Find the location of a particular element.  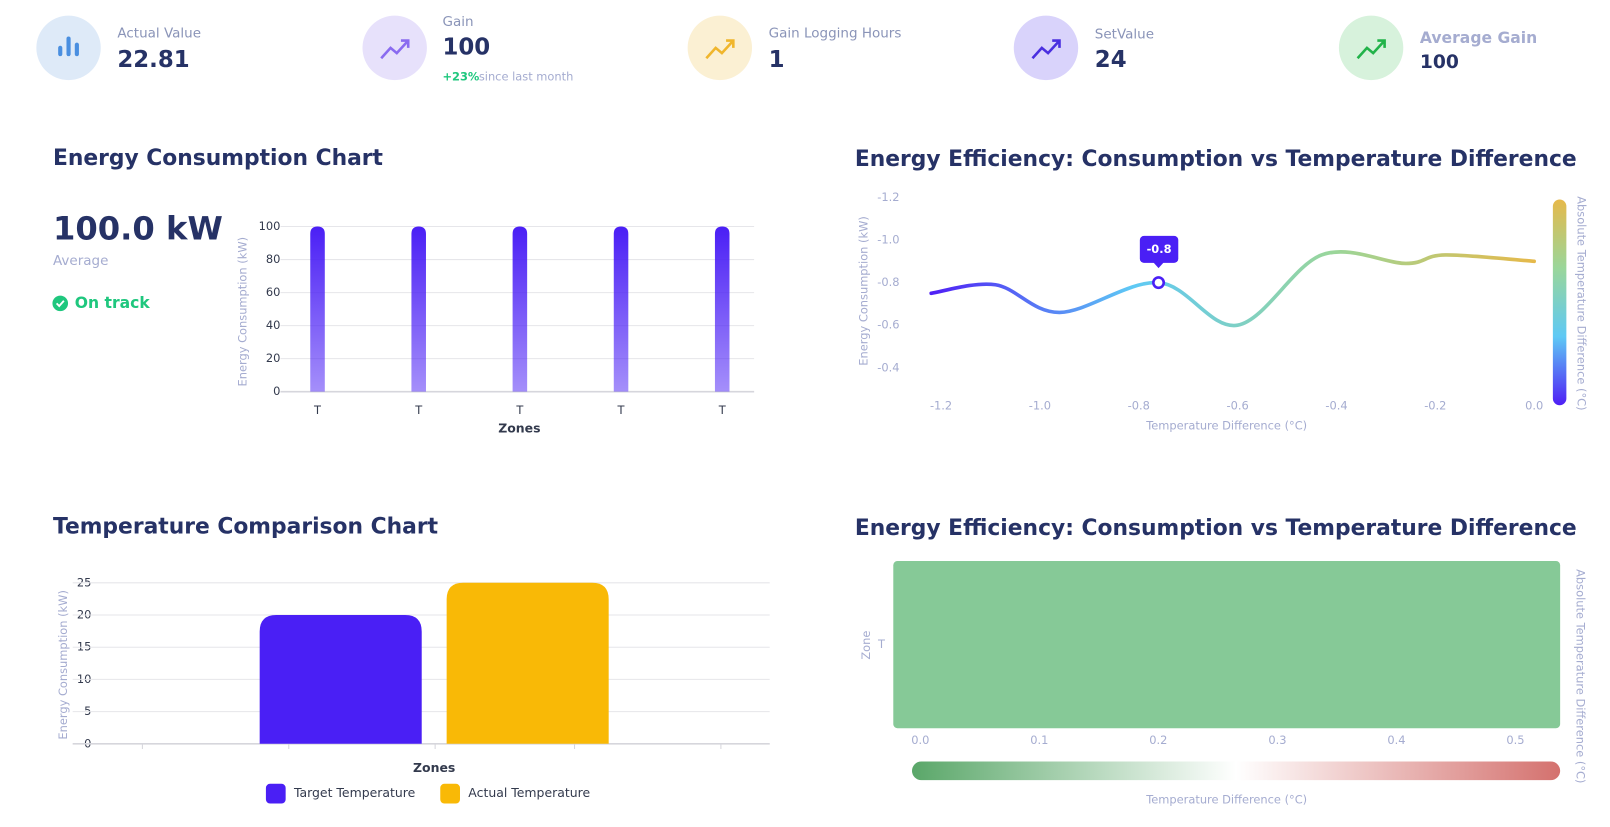

kpi-label: Actual Value is located at coordinates (159, 33).